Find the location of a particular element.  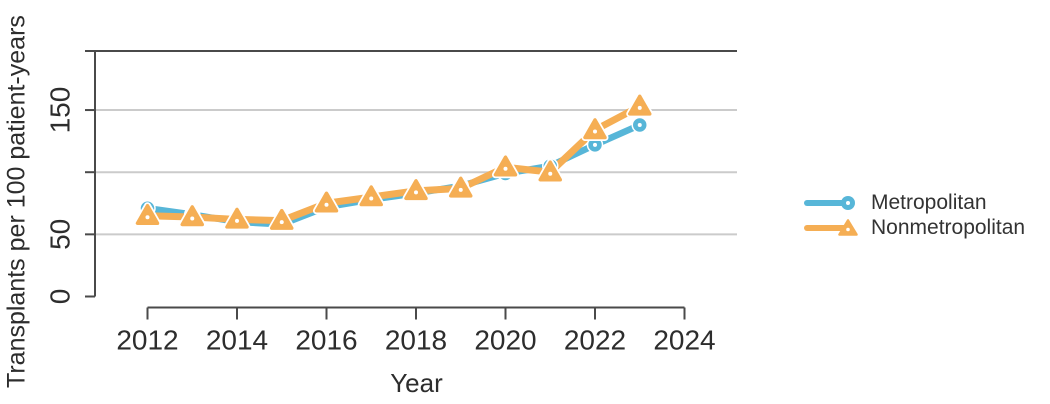

legend-triangle-marker is located at coordinates (848, 227).